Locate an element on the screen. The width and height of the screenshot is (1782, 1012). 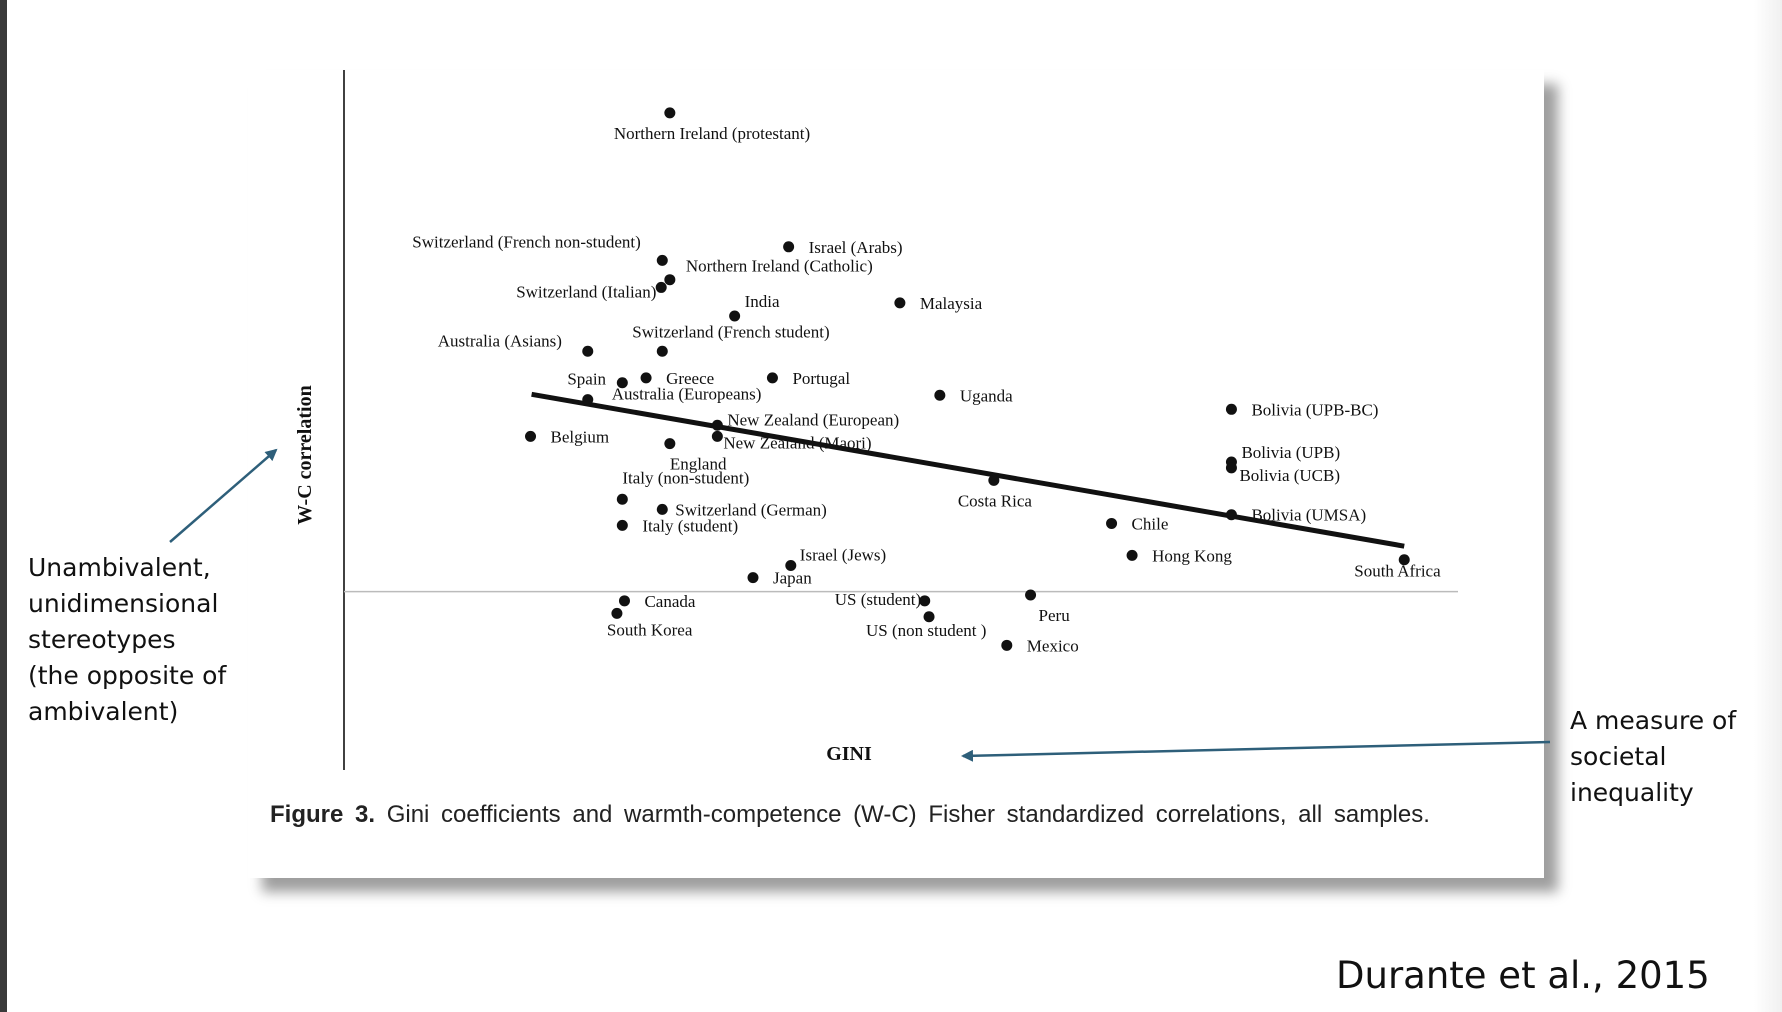
data-point-label: Peru is located at coordinates (1055, 615).